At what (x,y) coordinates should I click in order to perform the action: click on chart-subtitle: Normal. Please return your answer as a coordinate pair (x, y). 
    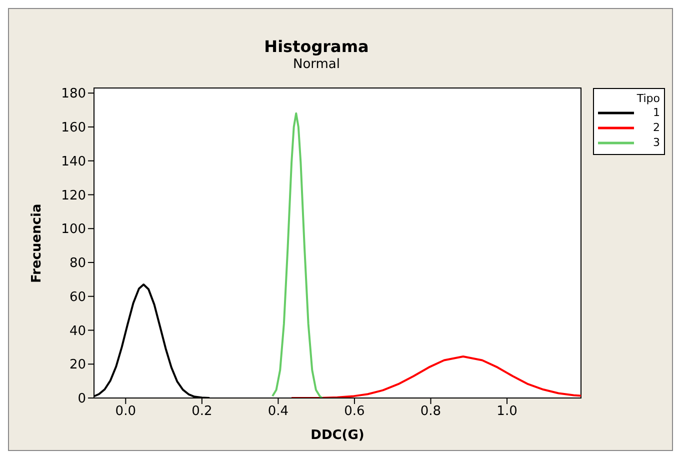
    Looking at the image, I should click on (317, 64).